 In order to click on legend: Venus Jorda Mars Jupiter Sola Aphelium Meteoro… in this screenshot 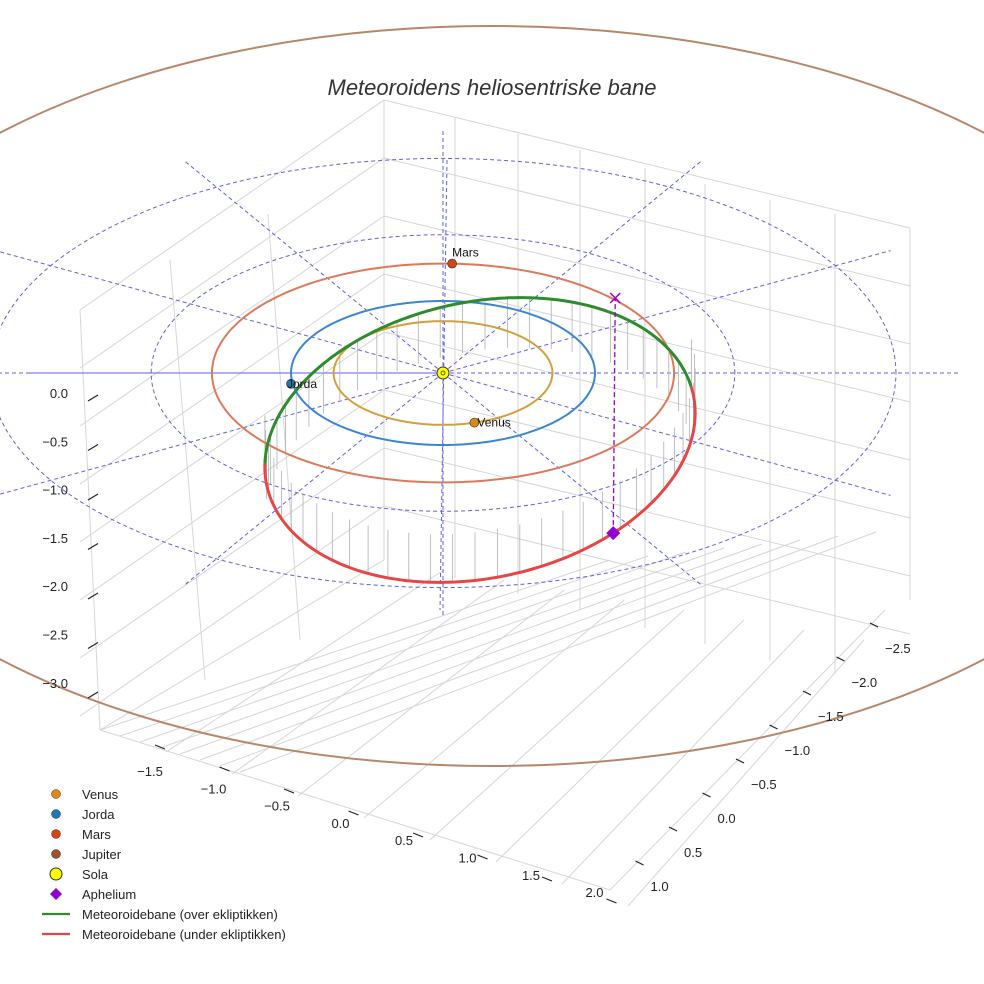, I will do `click(164, 864)`.